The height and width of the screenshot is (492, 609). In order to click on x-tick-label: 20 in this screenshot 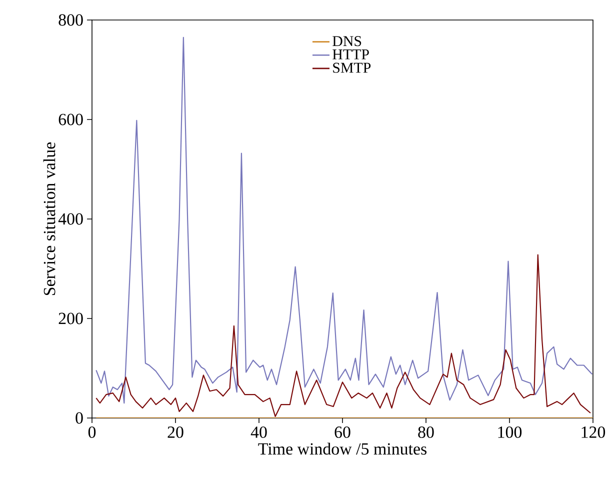, I will do `click(176, 432)`.